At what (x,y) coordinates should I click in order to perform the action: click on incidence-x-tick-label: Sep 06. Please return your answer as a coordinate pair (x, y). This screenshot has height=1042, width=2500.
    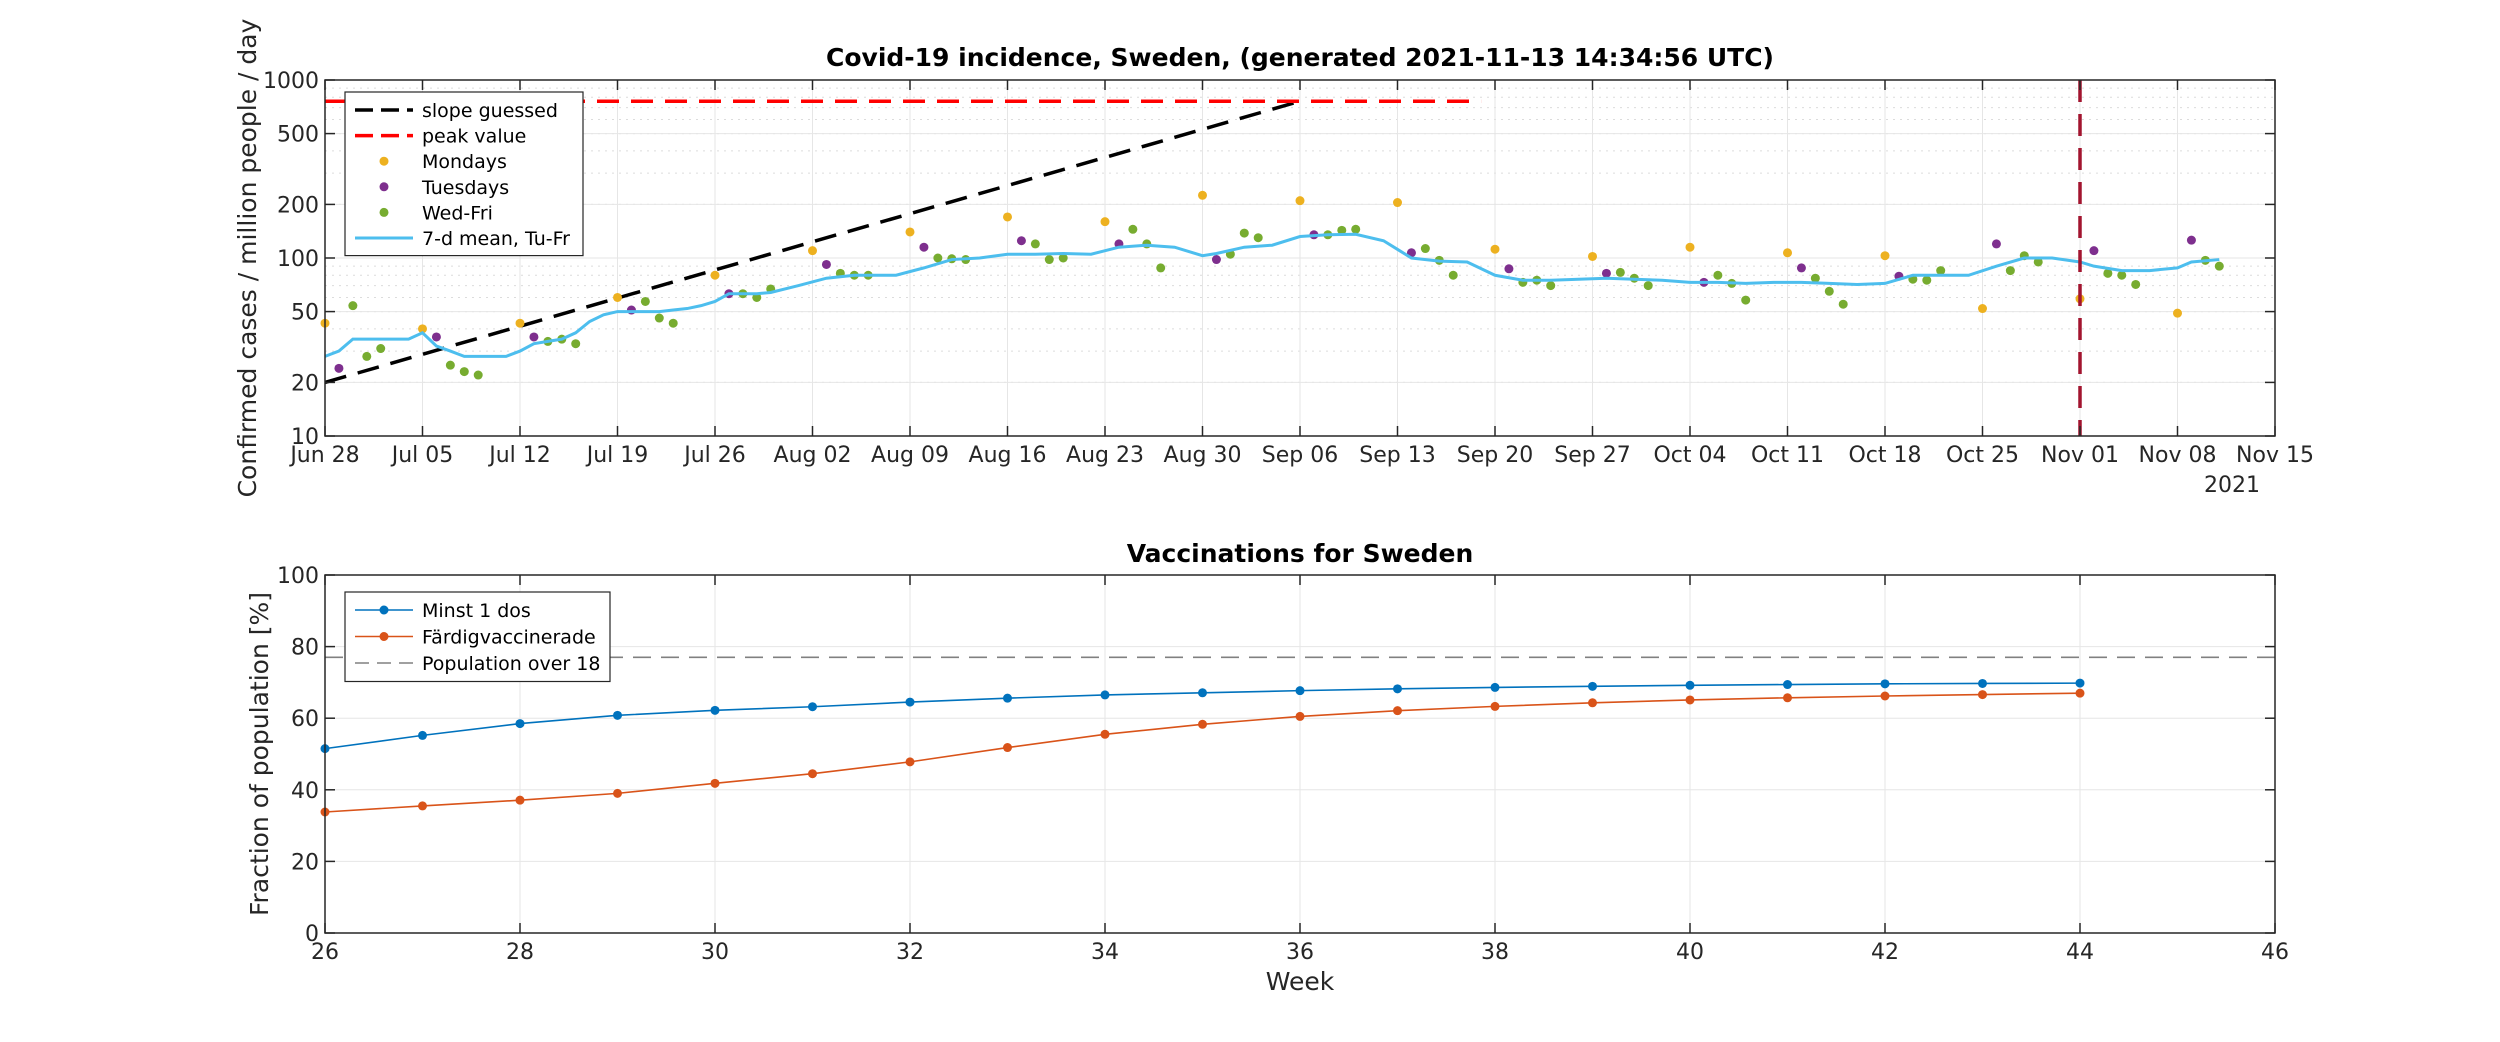
    Looking at the image, I should click on (1300, 455).